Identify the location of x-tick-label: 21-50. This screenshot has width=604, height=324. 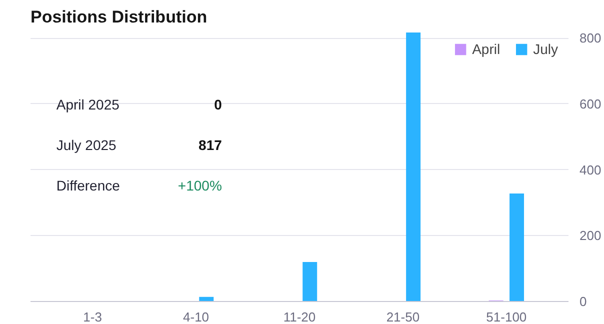
(403, 317).